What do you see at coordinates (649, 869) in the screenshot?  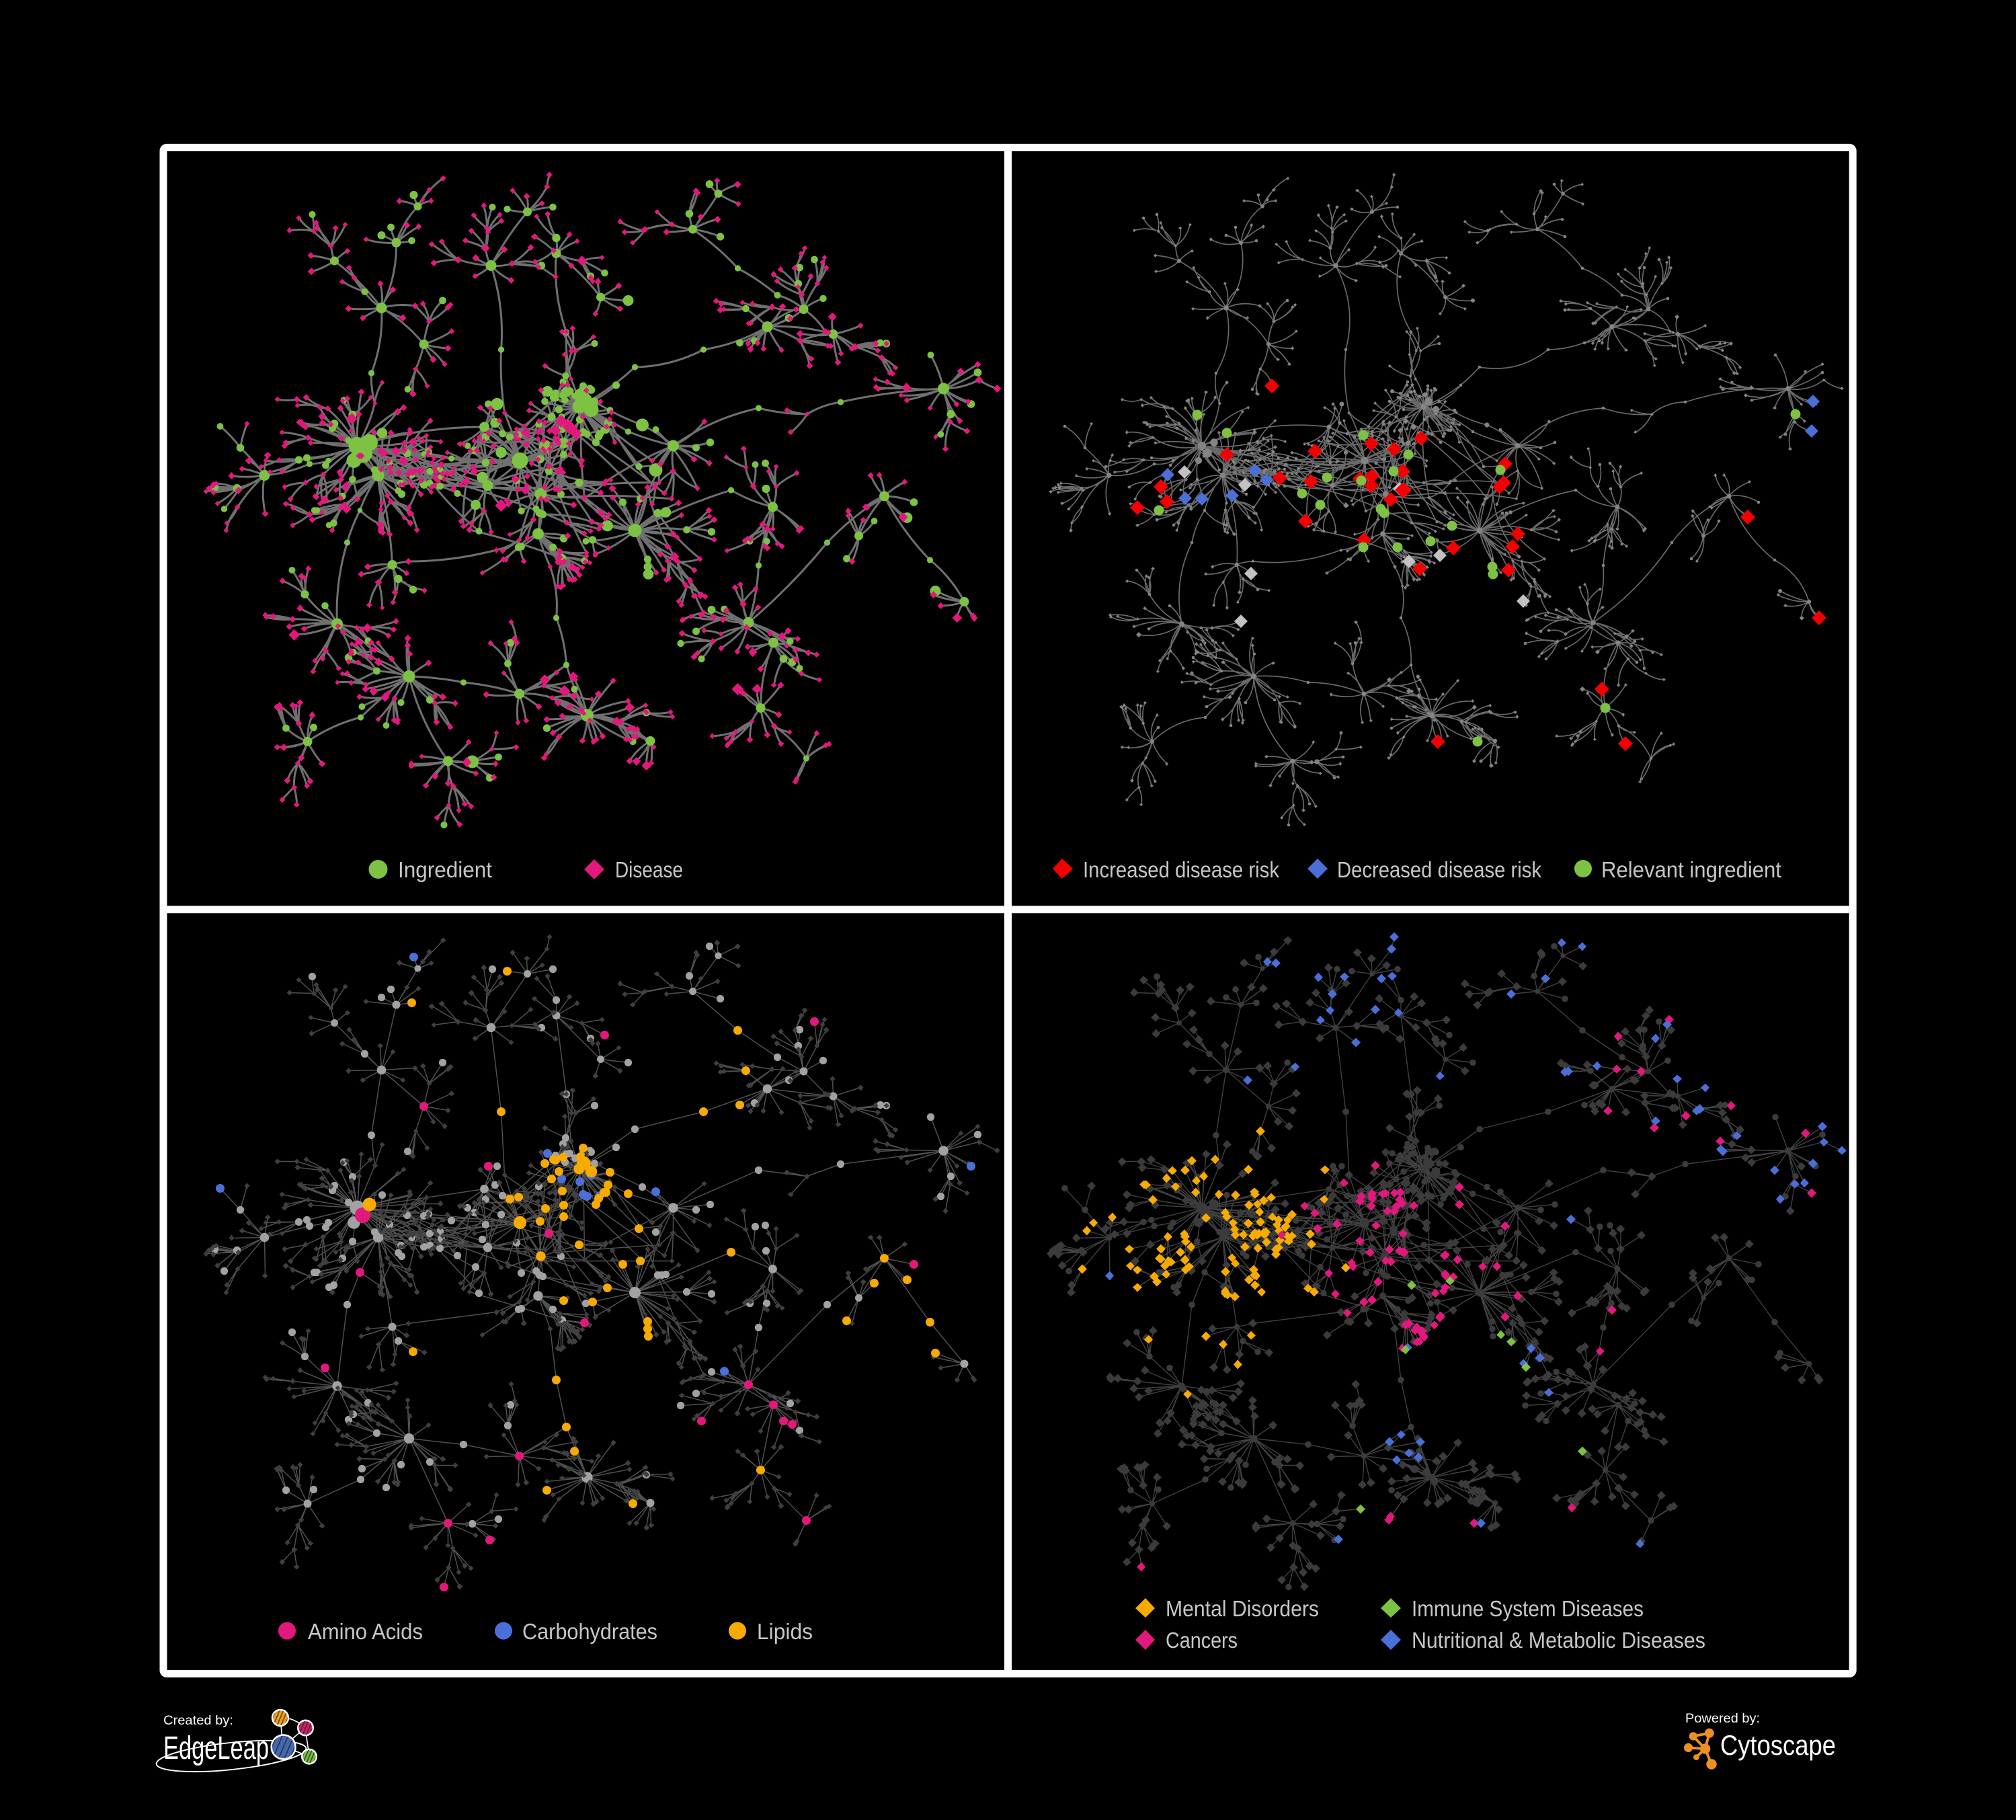 I see `svg-text: Disease` at bounding box center [649, 869].